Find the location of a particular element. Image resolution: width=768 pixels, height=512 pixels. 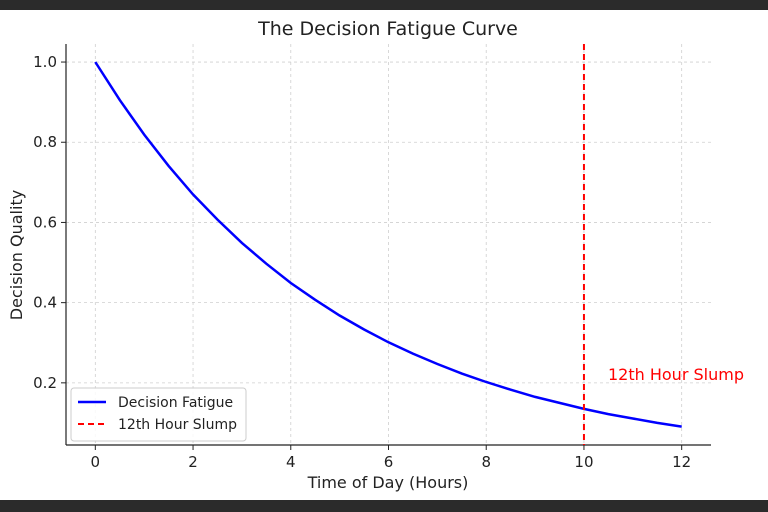

x-tick-label: 8 is located at coordinates (486, 462).